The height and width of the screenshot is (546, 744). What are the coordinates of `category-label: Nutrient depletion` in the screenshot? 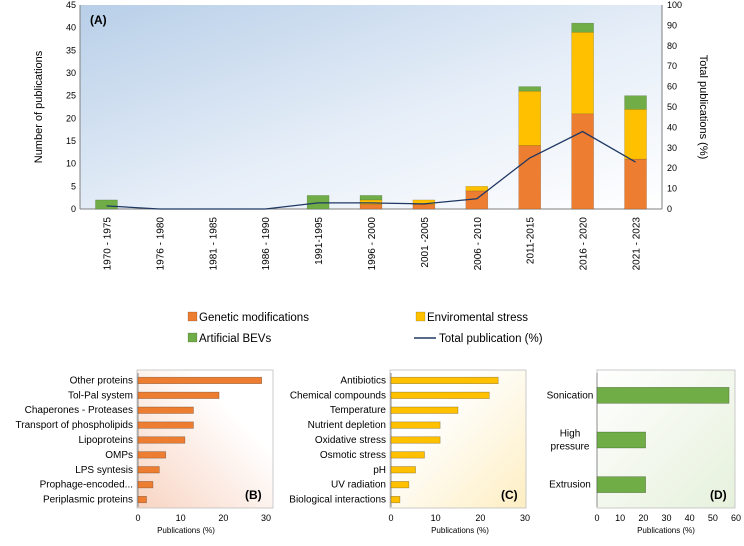 It's located at (347, 425).